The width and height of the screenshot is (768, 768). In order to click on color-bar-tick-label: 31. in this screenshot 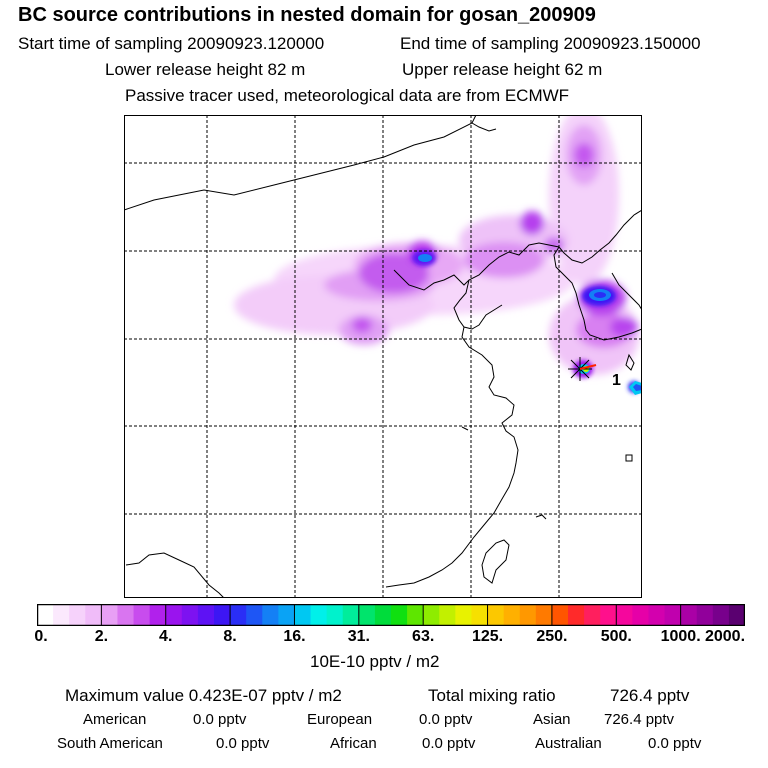, I will do `click(358, 636)`.